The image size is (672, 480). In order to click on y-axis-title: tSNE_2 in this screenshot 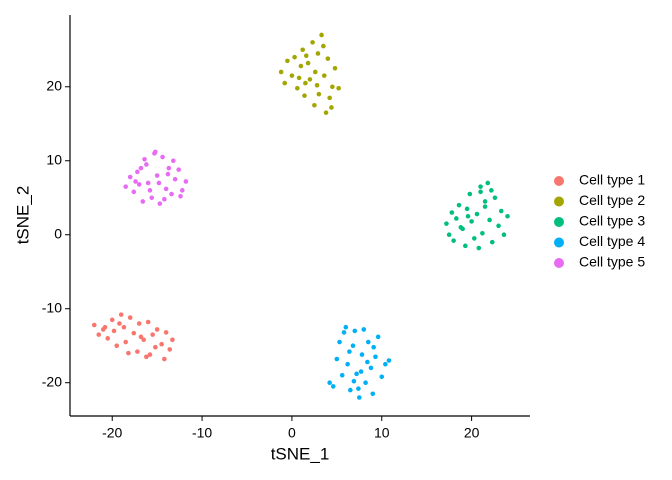, I will do `click(22, 215)`.